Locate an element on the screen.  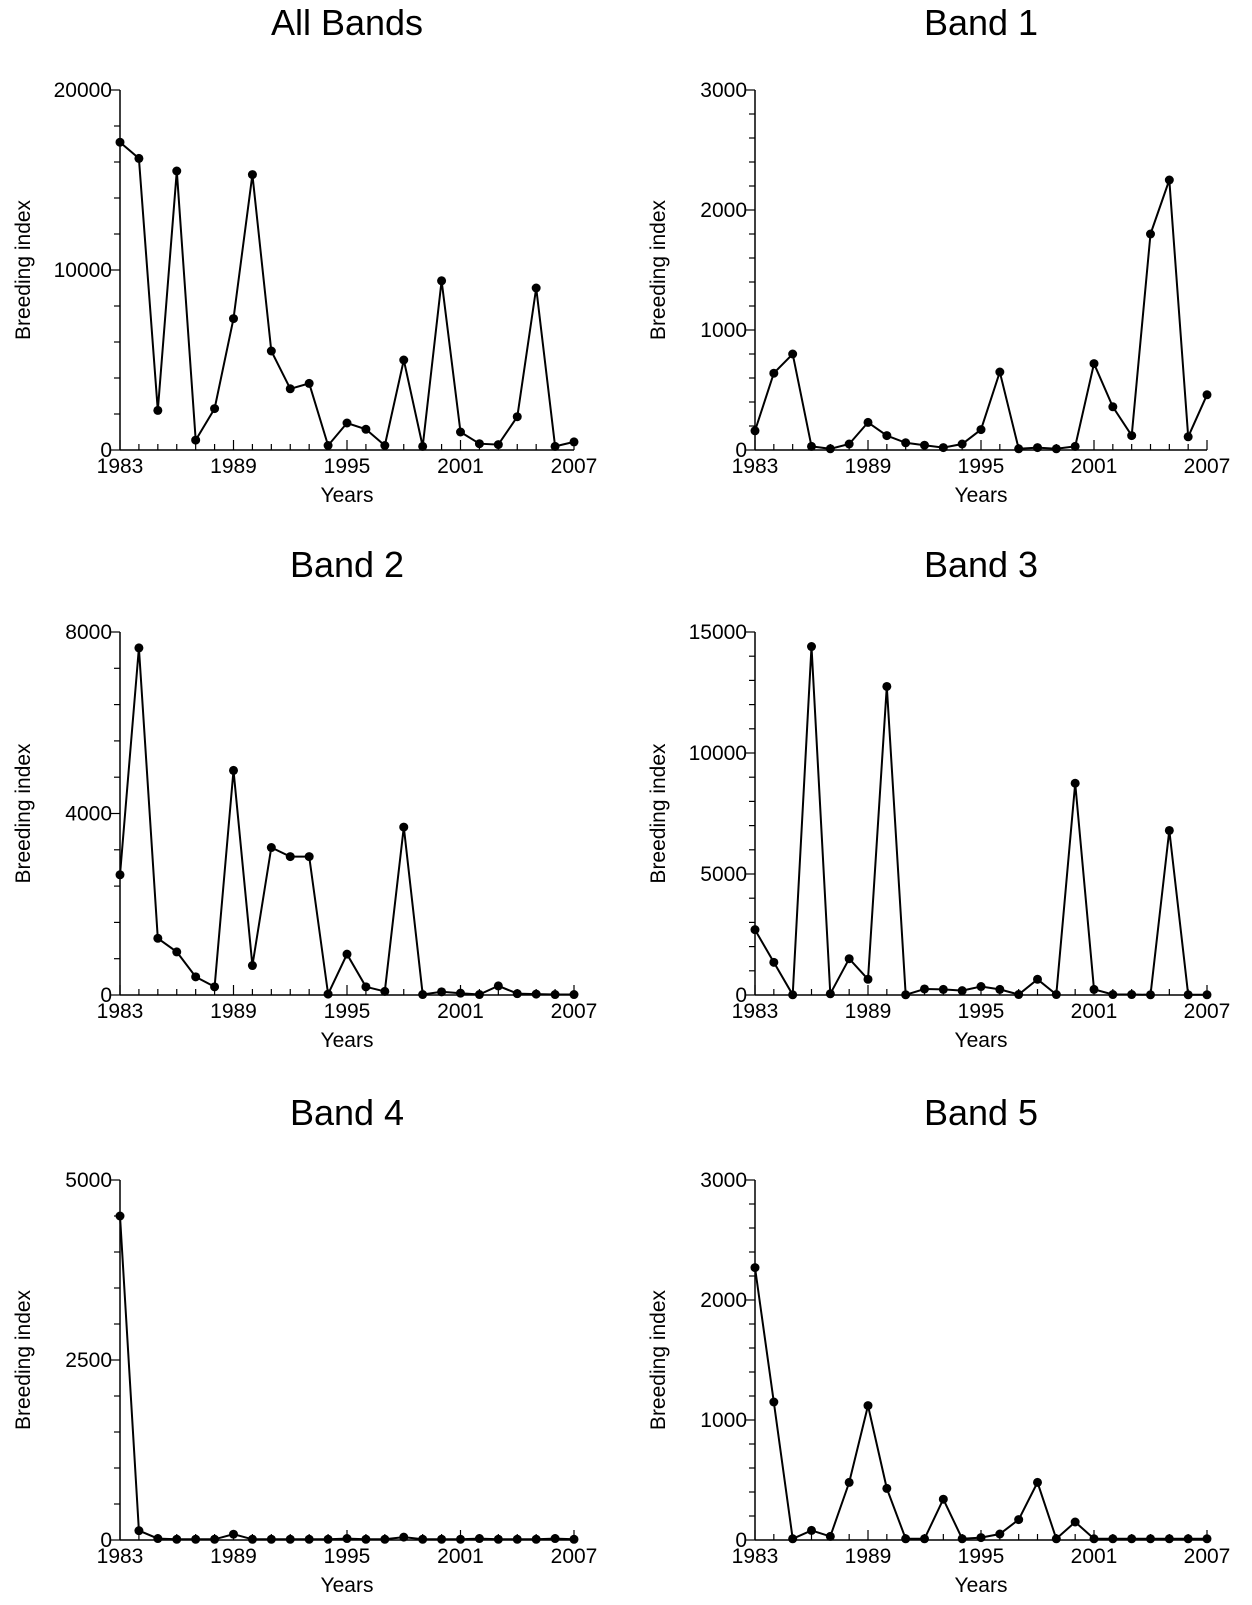
y-tick-label: 3000 is located at coordinates (723, 90).